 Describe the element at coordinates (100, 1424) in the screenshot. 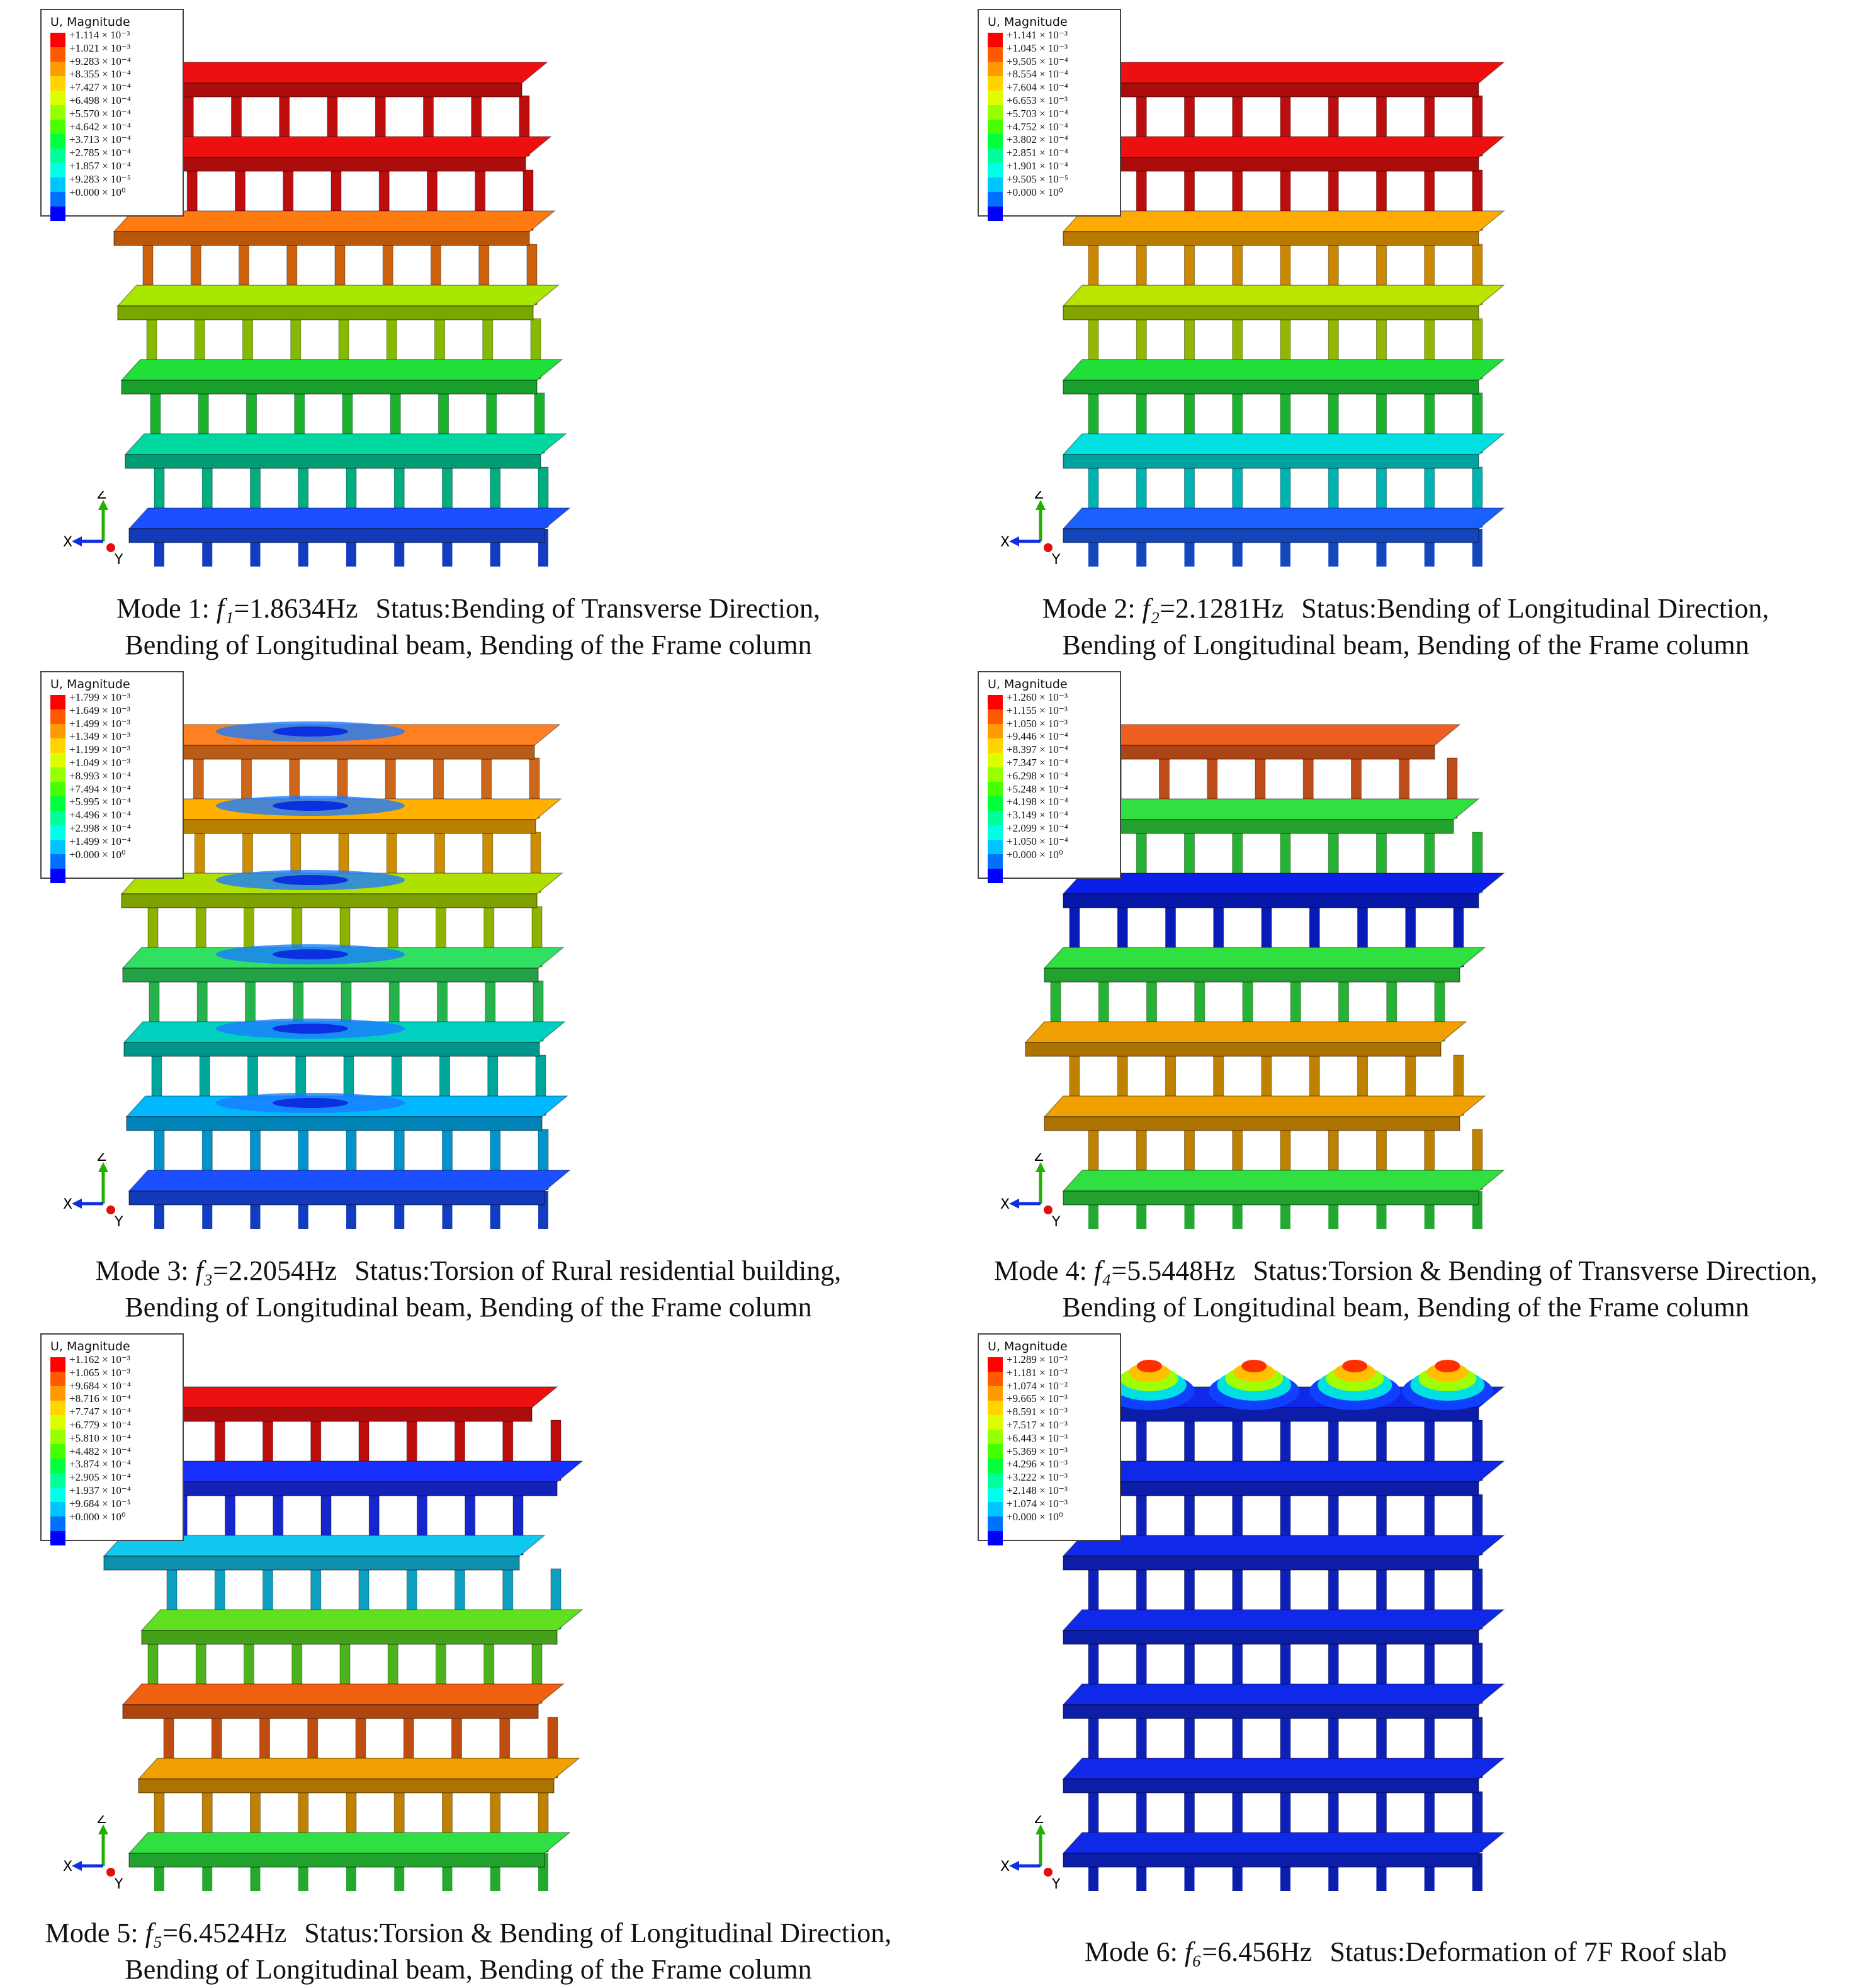

I see `legend-value: +6.779 × 10⁻⁴` at that location.